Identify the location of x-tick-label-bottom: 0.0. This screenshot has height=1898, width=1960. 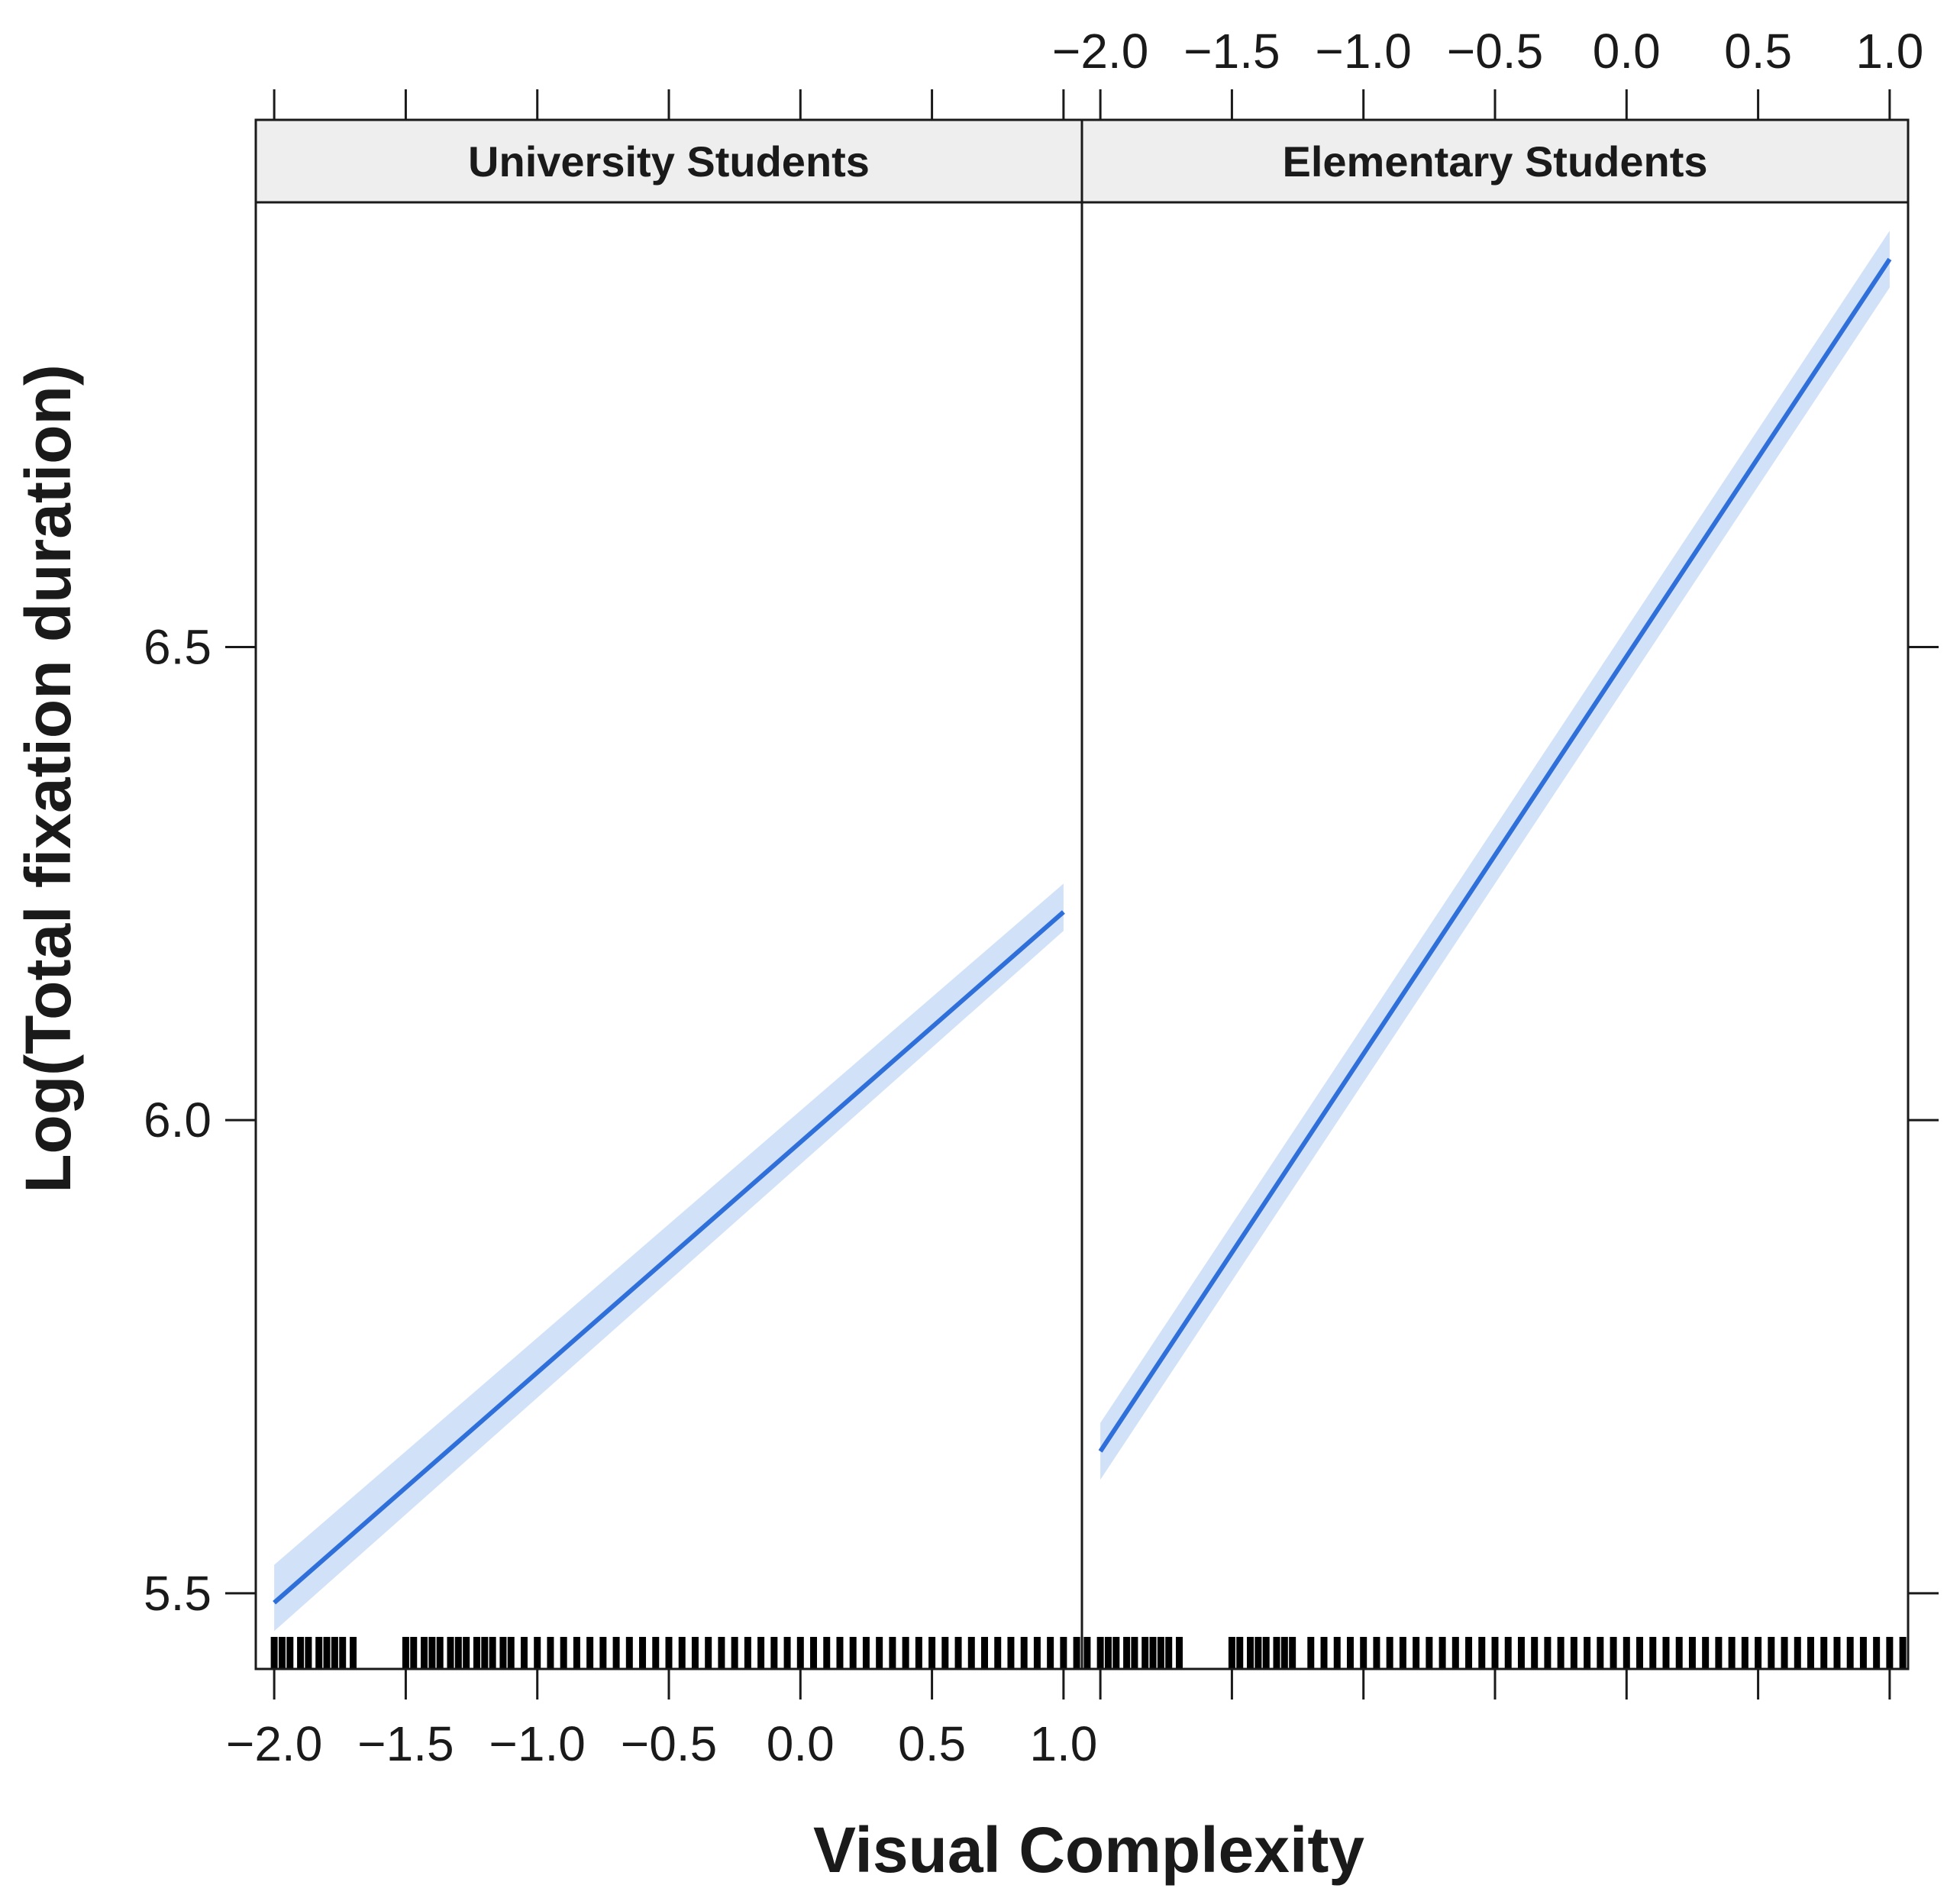
(801, 1743).